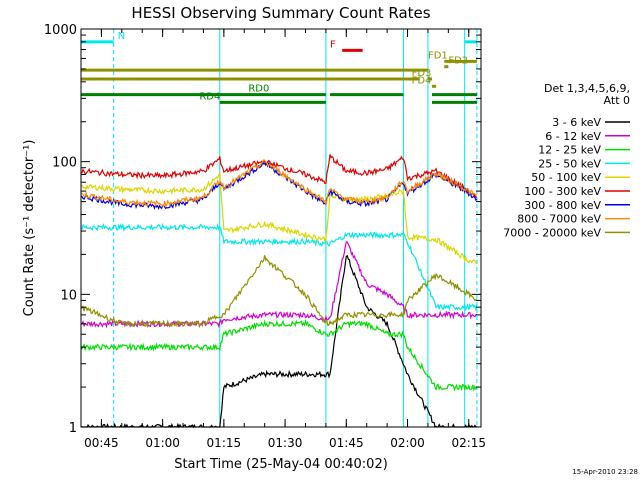 This screenshot has width=640, height=480. What do you see at coordinates (281, 464) in the screenshot?
I see `x-axis-label: Start Time (25-May-04 00:40:02)` at bounding box center [281, 464].